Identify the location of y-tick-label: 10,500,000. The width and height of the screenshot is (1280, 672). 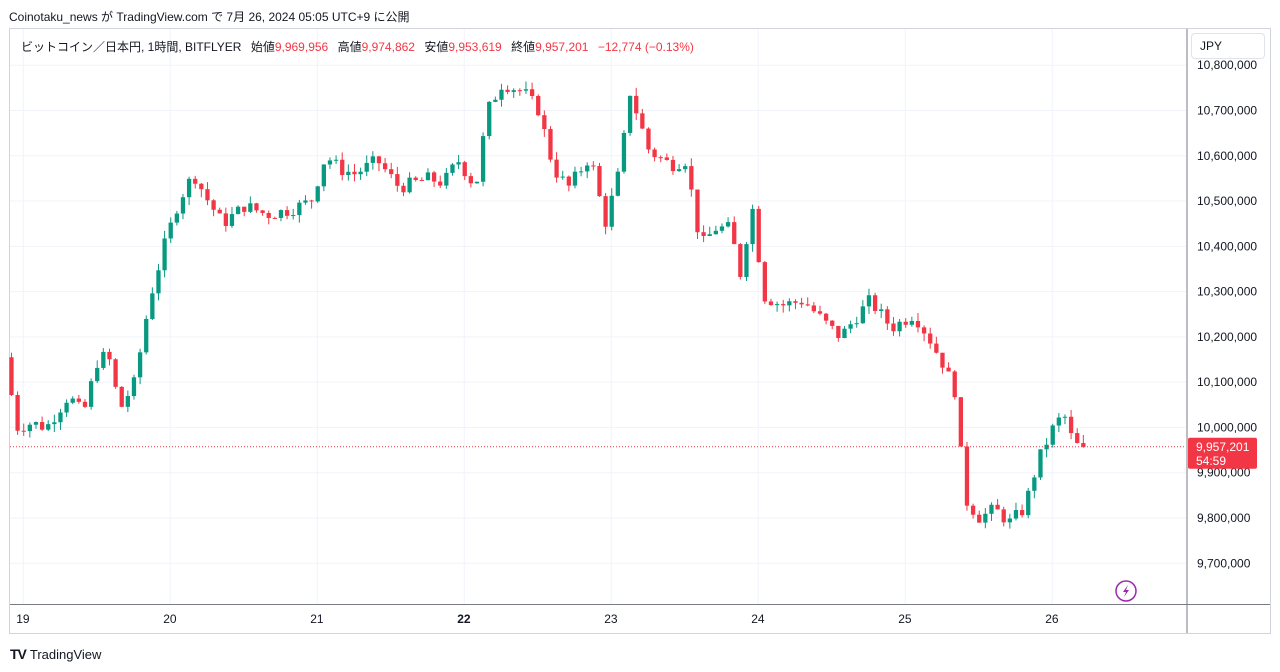
(1227, 201).